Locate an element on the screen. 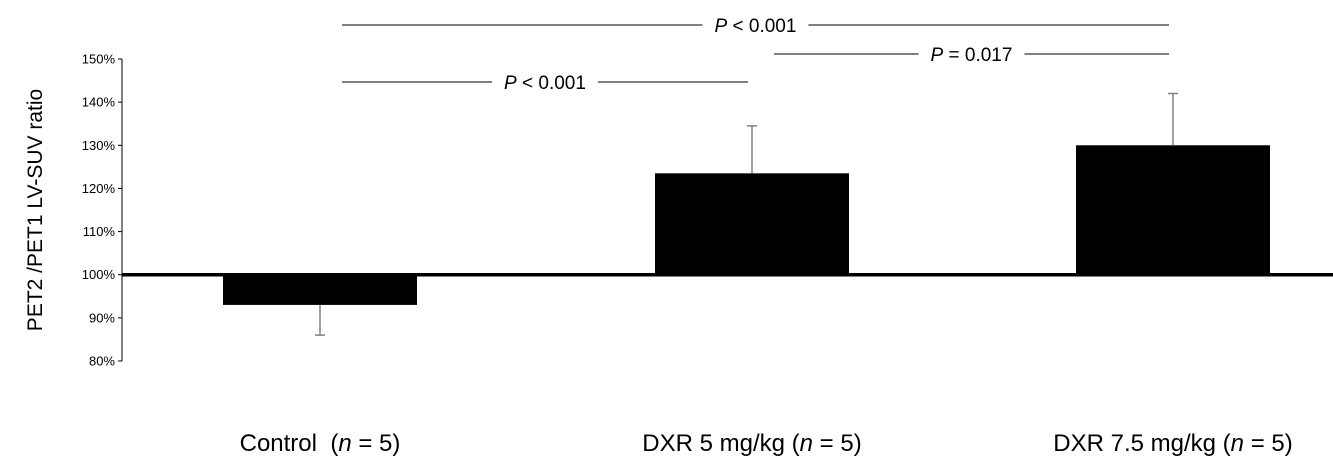 The width and height of the screenshot is (1333, 472). category-label: Control (n = 5) is located at coordinates (320, 443).